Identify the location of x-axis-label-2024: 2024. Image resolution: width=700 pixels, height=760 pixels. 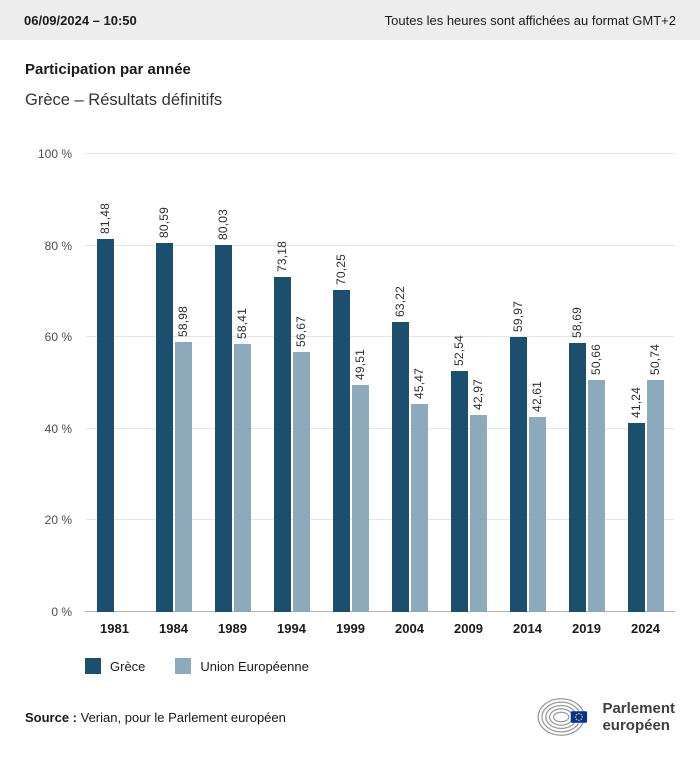
(645, 628).